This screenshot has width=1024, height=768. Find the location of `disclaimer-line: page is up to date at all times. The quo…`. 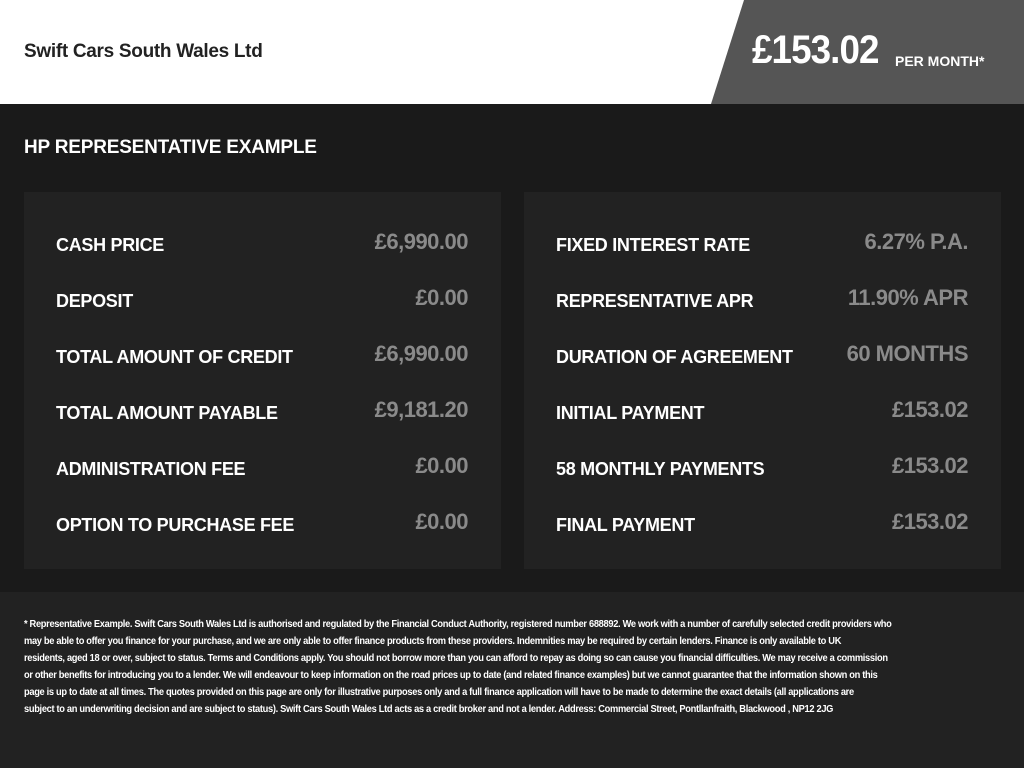

disclaimer-line: page is up to date at all times. The quo… is located at coordinates (439, 692).